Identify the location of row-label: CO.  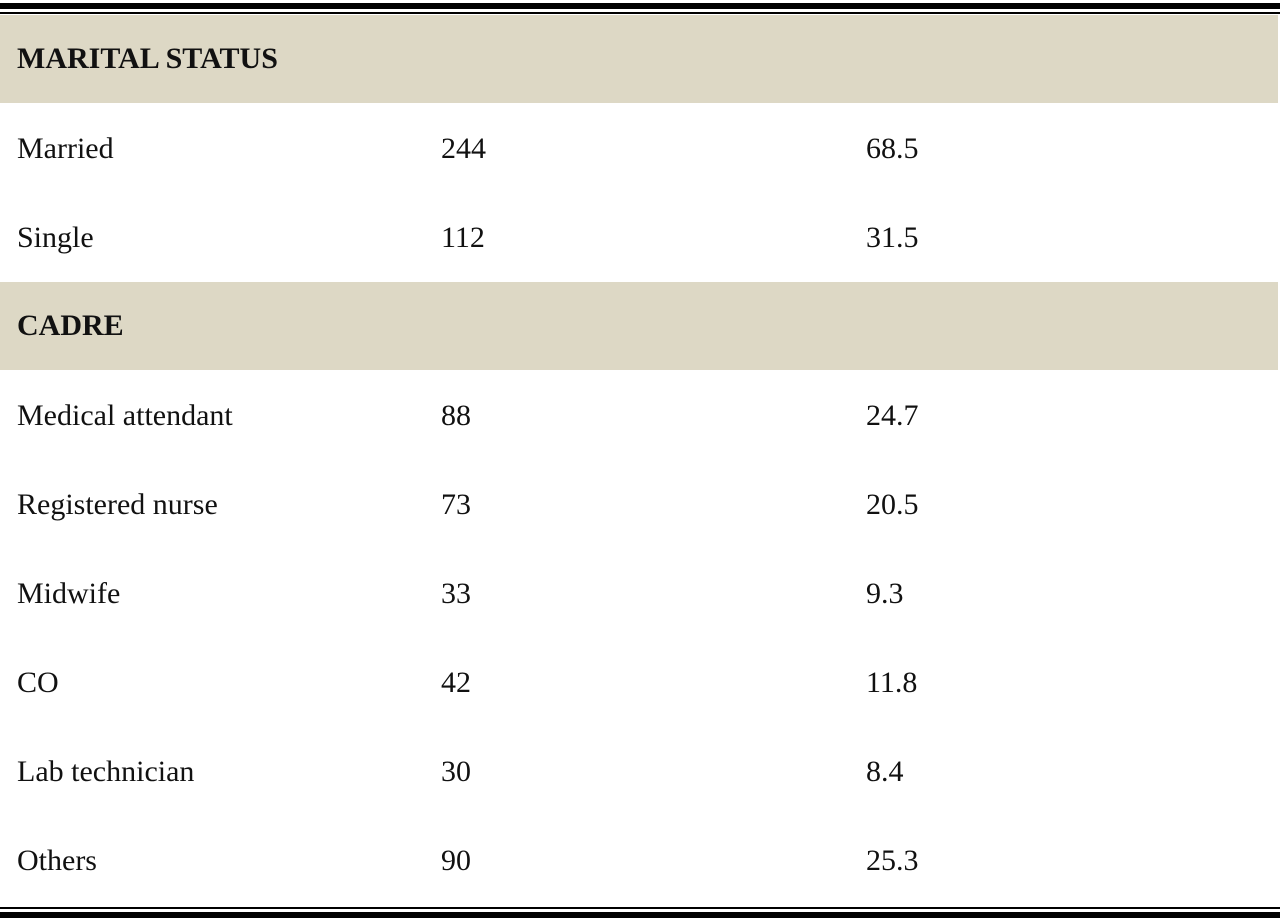
(38, 682).